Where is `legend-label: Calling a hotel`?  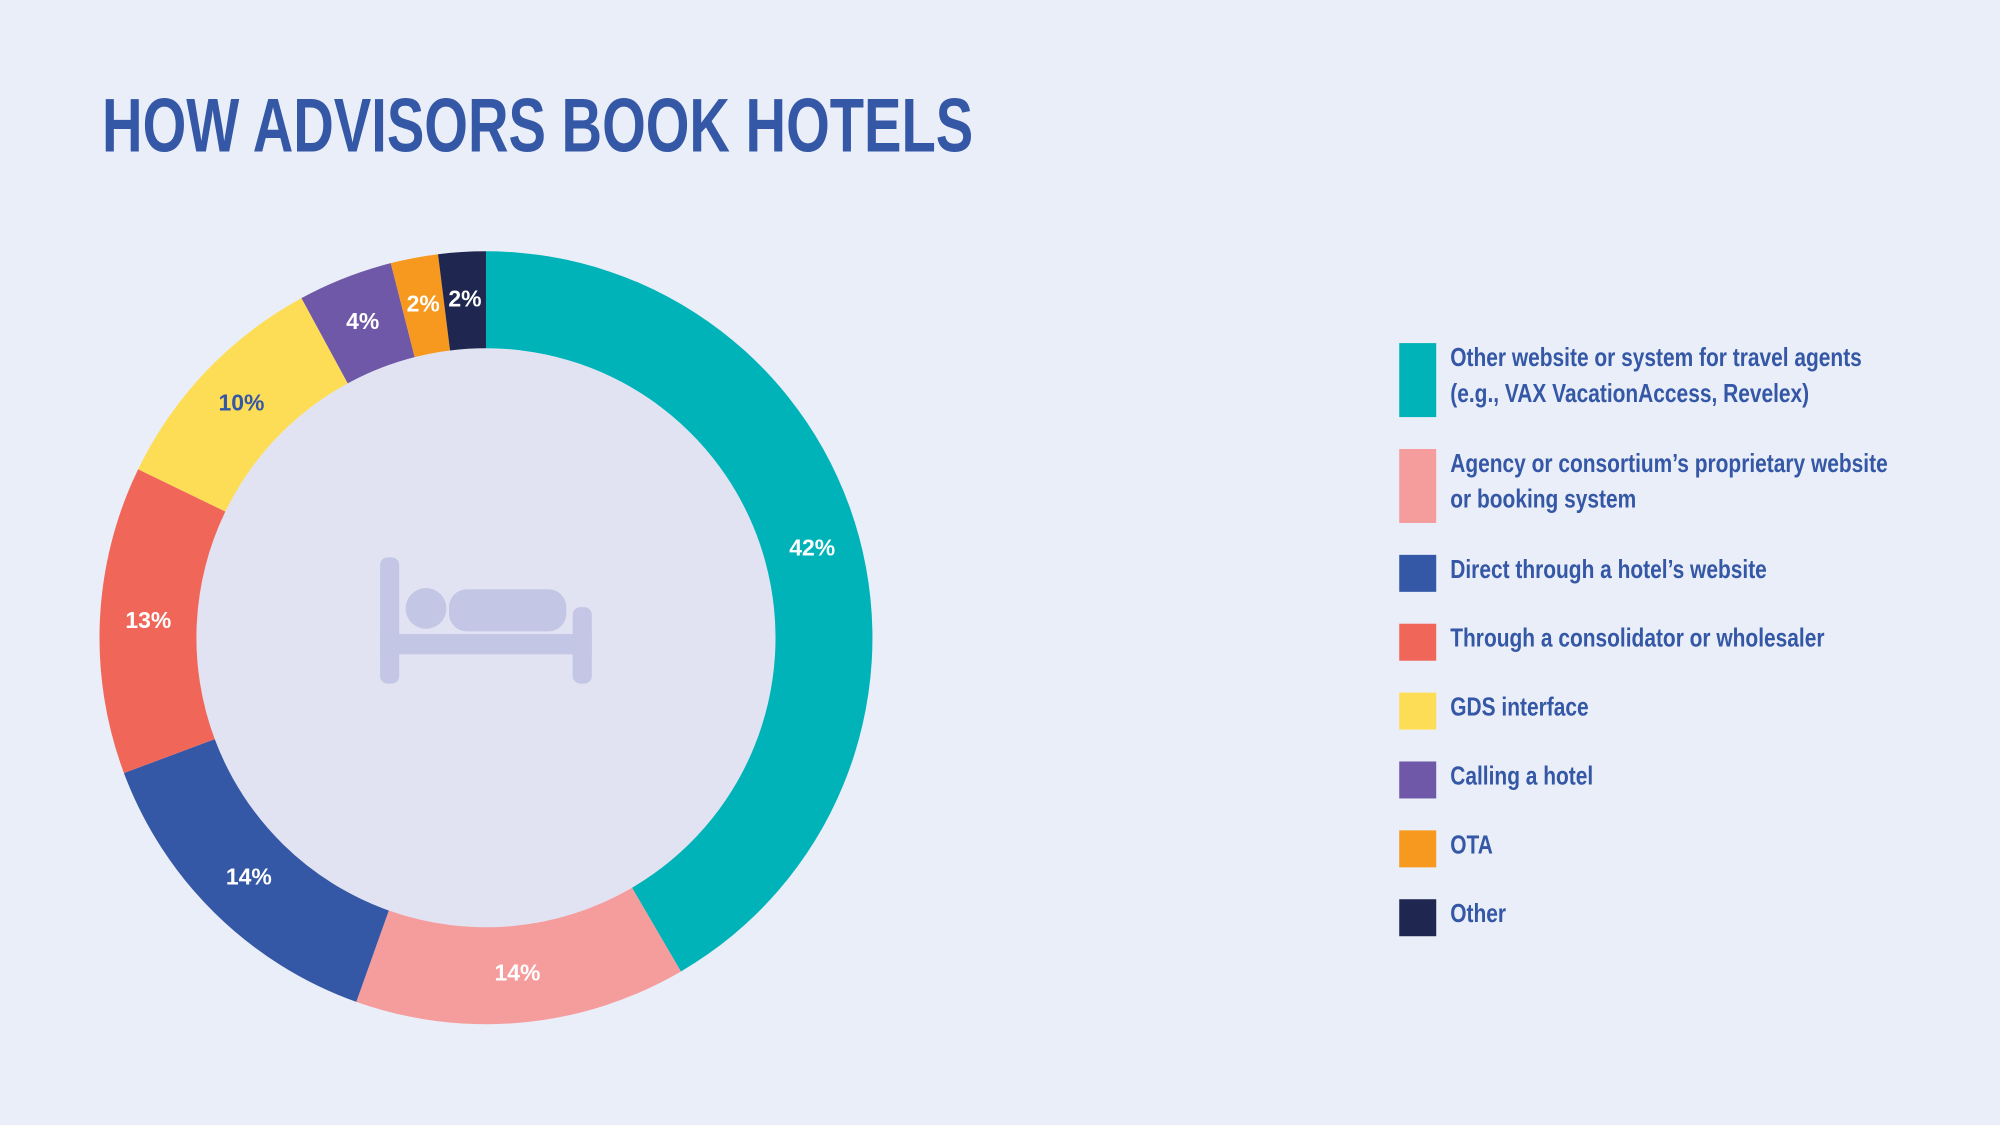
legend-label: Calling a hotel is located at coordinates (1522, 776).